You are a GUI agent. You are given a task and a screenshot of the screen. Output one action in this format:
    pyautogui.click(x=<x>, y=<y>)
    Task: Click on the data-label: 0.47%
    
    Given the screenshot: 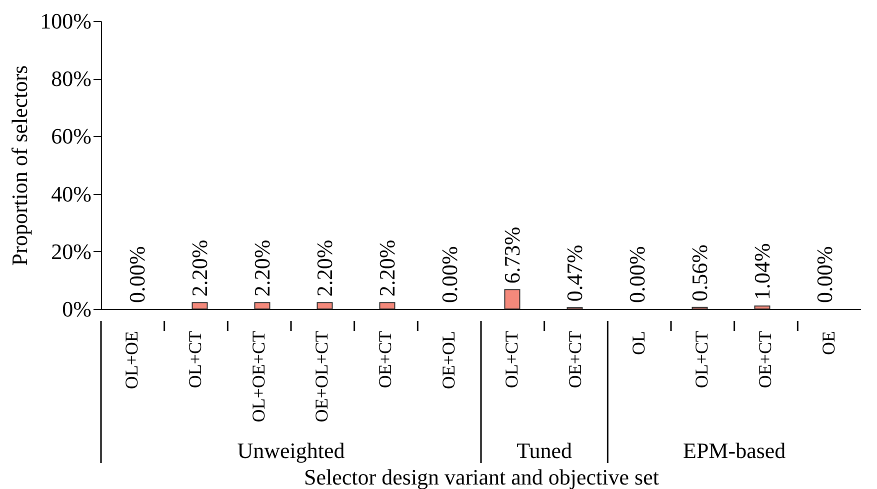 What is the action you would take?
    pyautogui.click(x=574, y=273)
    